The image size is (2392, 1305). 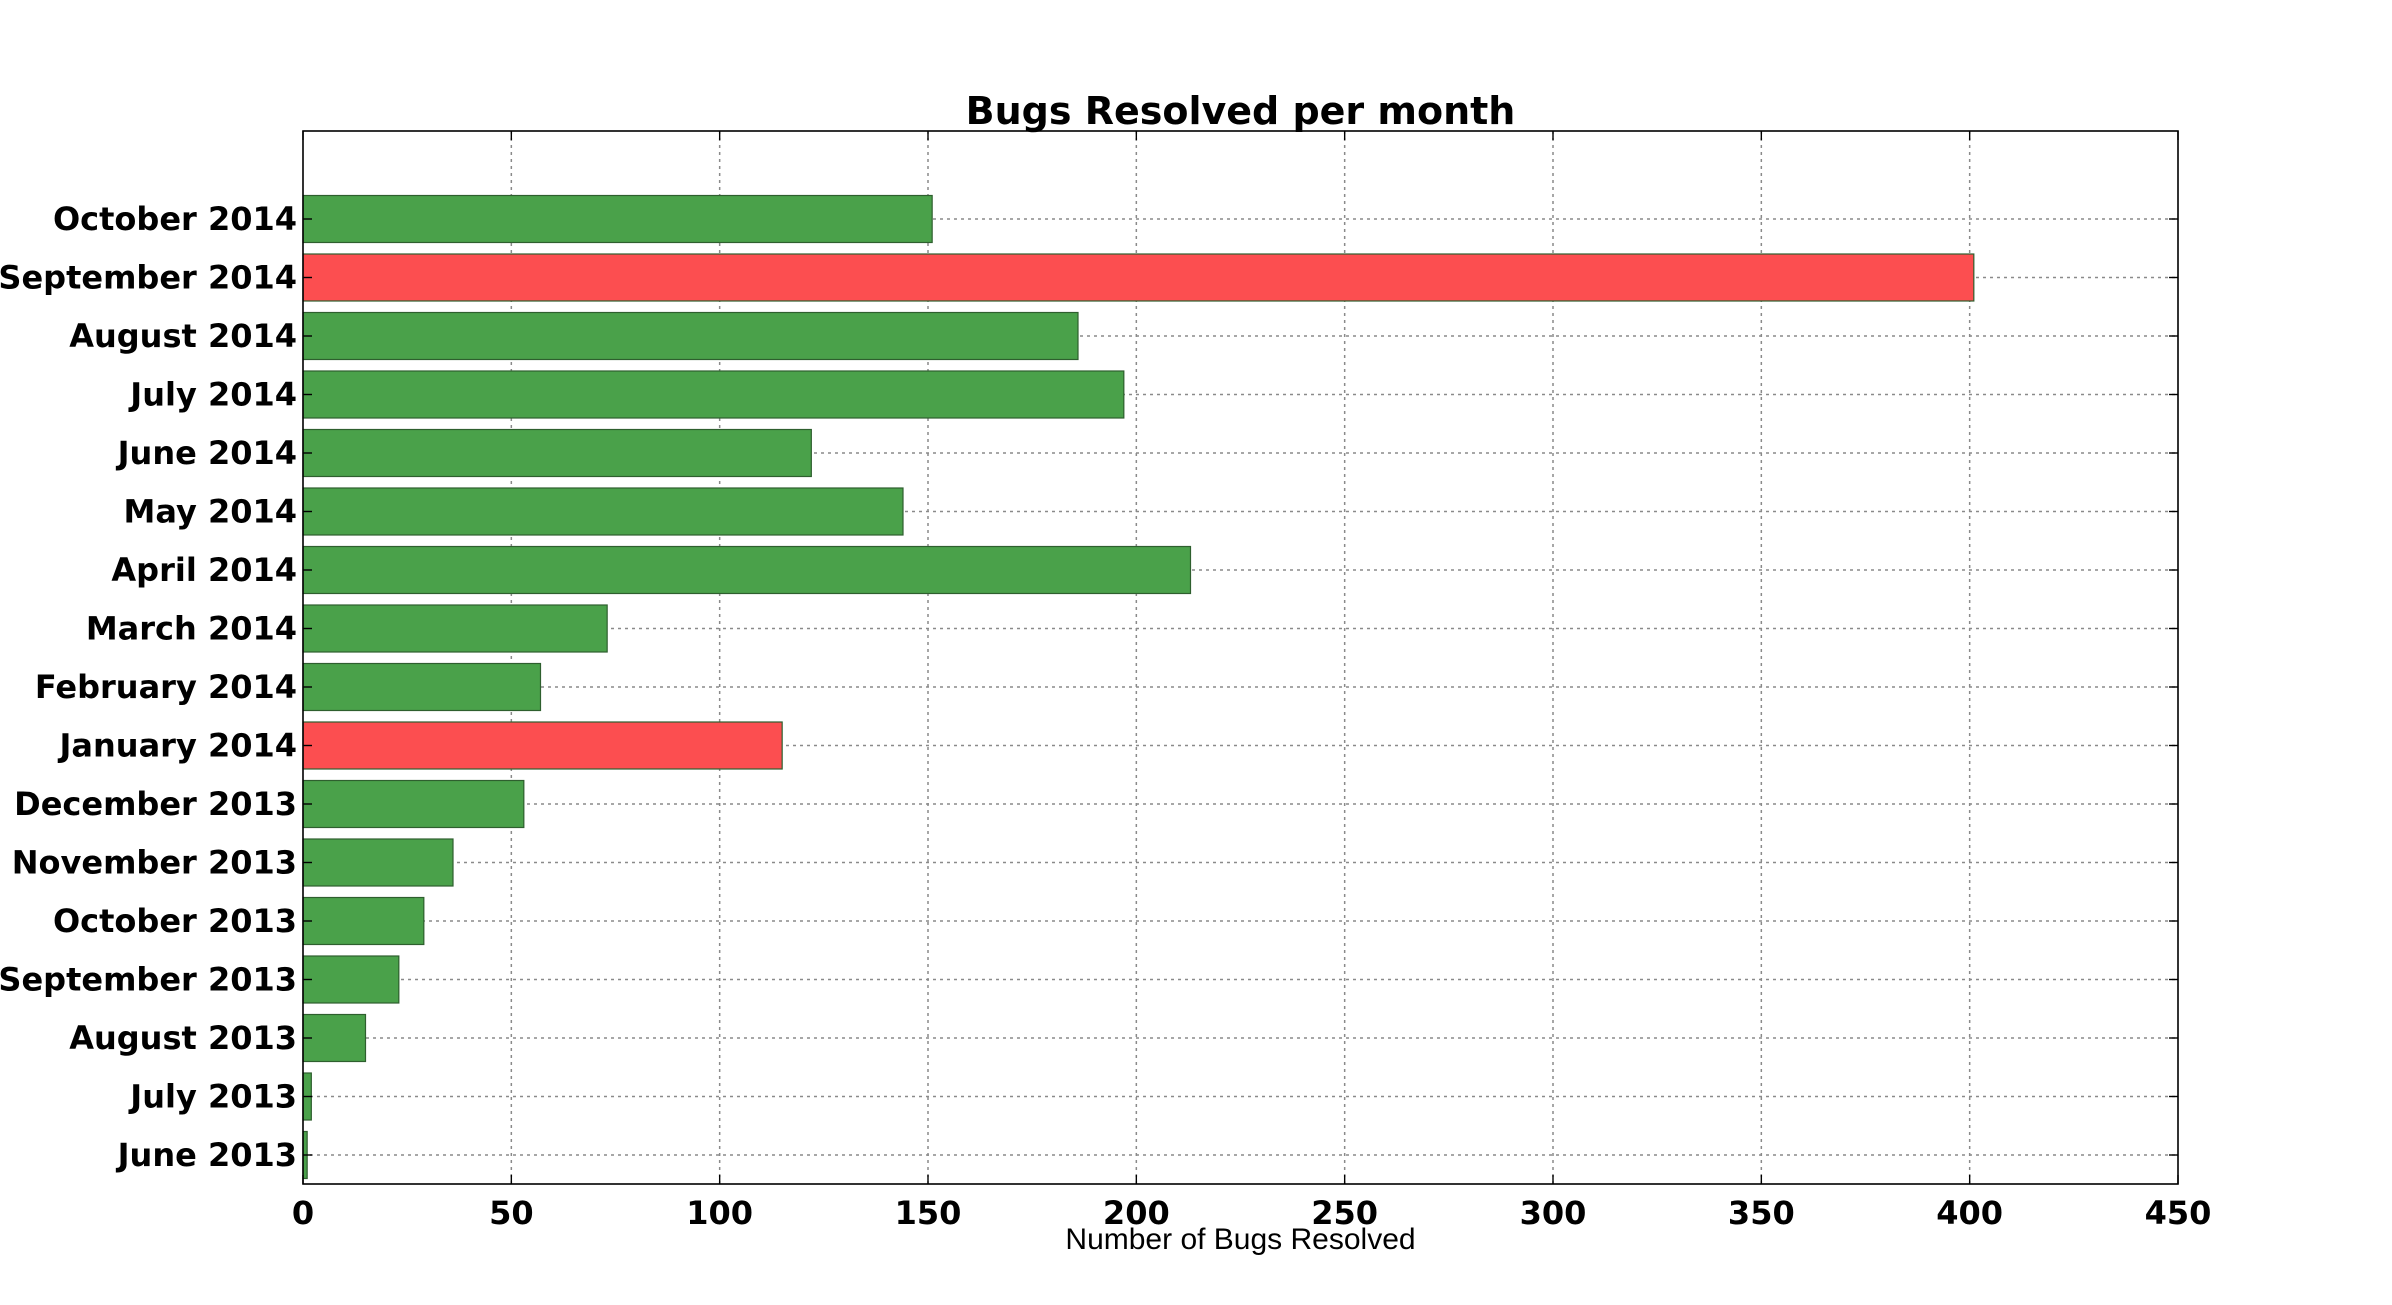 I want to click on bar-october-2014, so click(x=617, y=219).